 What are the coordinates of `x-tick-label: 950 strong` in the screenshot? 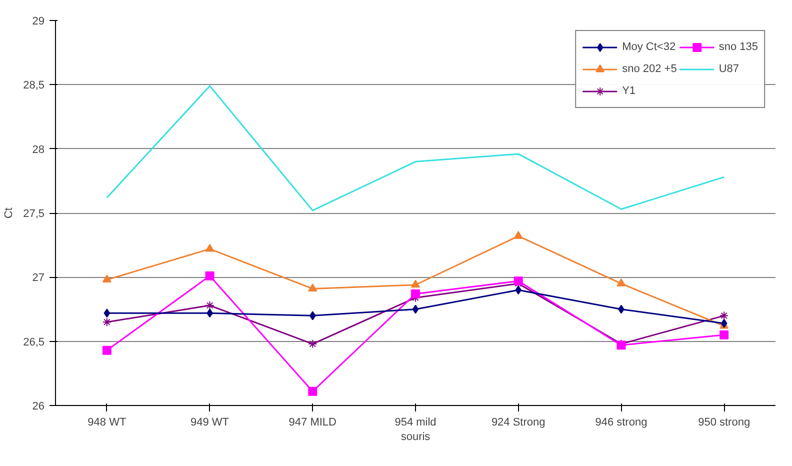 It's located at (724, 422).